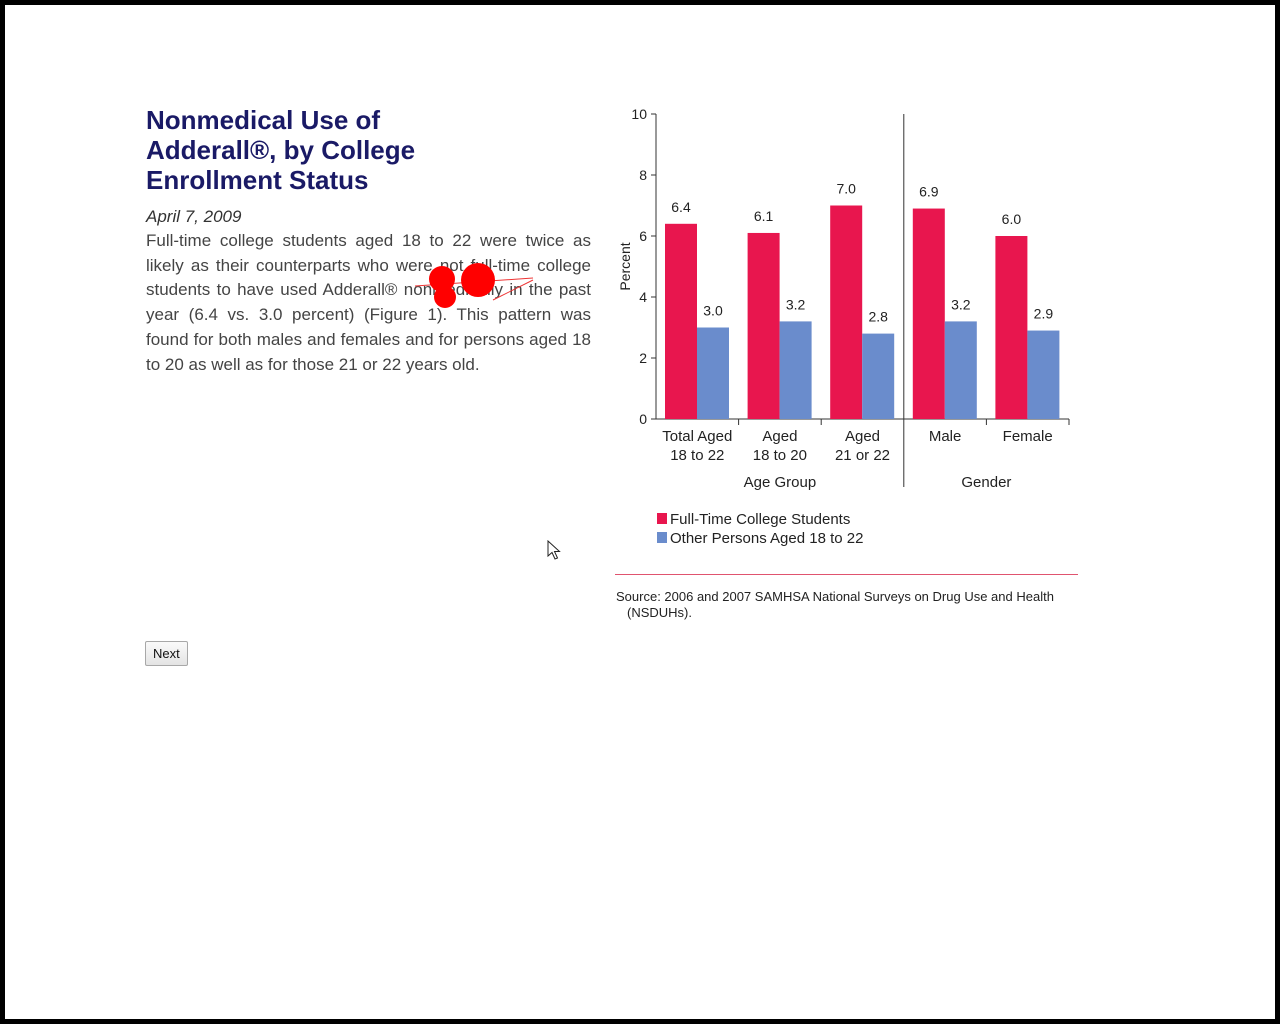 This screenshot has height=1024, width=1280. I want to click on legend-label: Full-Time College Students, so click(760, 519).